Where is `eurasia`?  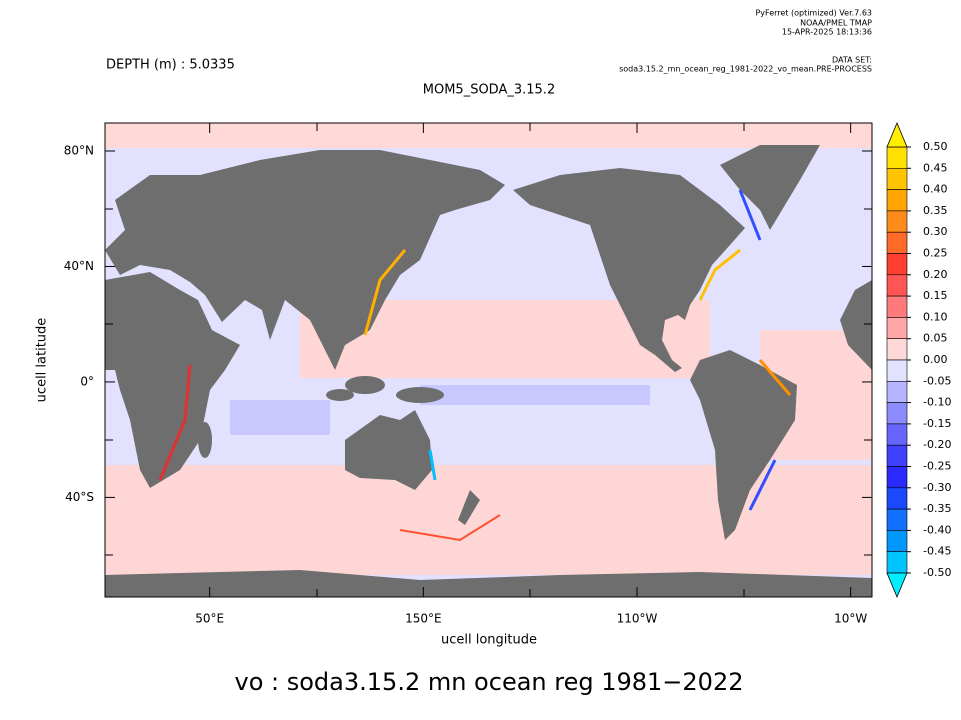
eurasia is located at coordinates (305, 260).